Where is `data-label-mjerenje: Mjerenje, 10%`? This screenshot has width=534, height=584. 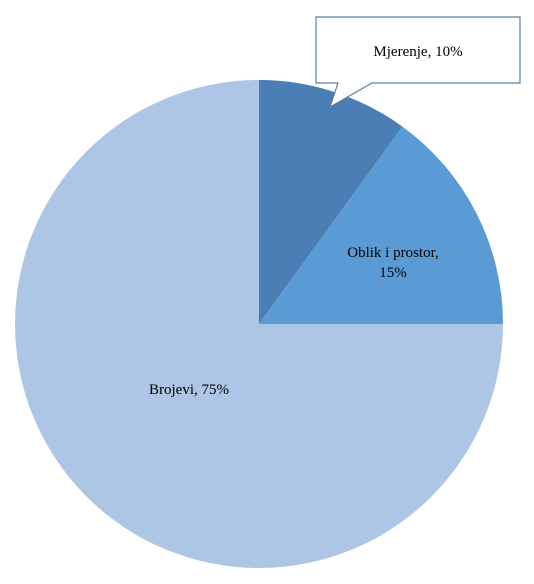 data-label-mjerenje: Mjerenje, 10% is located at coordinates (417, 52).